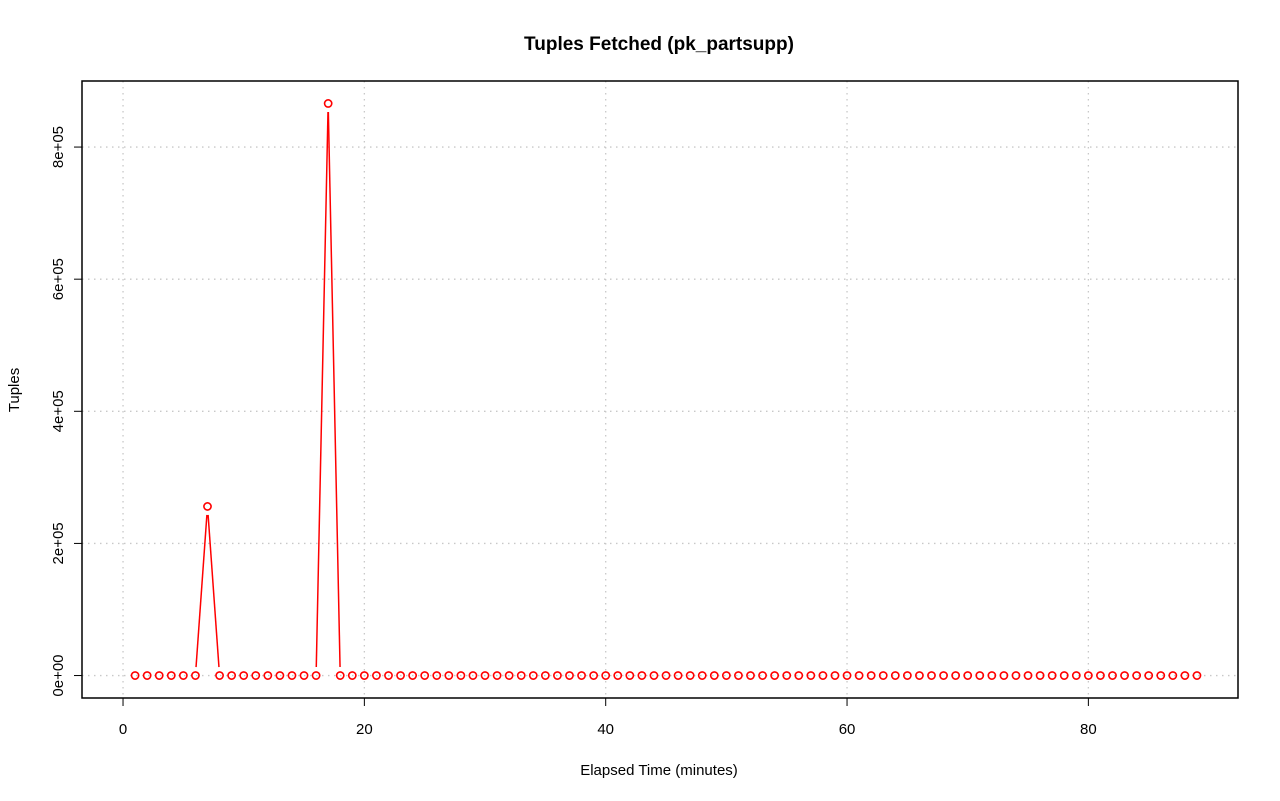 The image size is (1280, 801). I want to click on x-tick-label: 80, so click(1088, 729).